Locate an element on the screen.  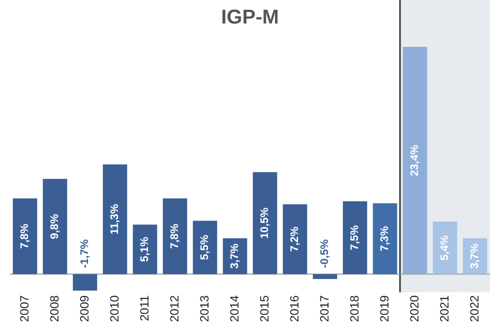
x-tick-label: 2013 is located at coordinates (204, 308).